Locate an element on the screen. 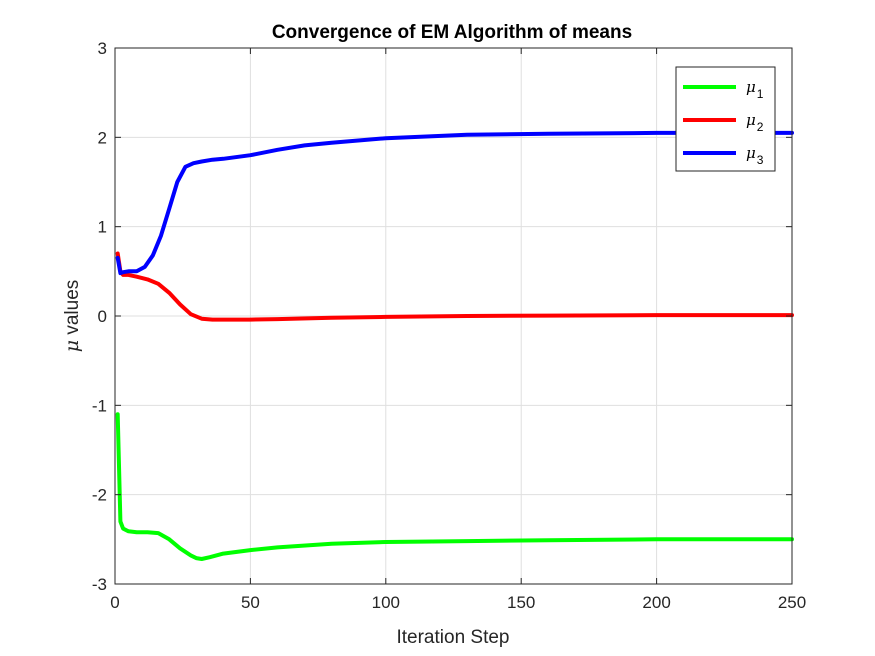 This screenshot has width=875, height=656. y-tick-label: 1 is located at coordinates (102, 227).